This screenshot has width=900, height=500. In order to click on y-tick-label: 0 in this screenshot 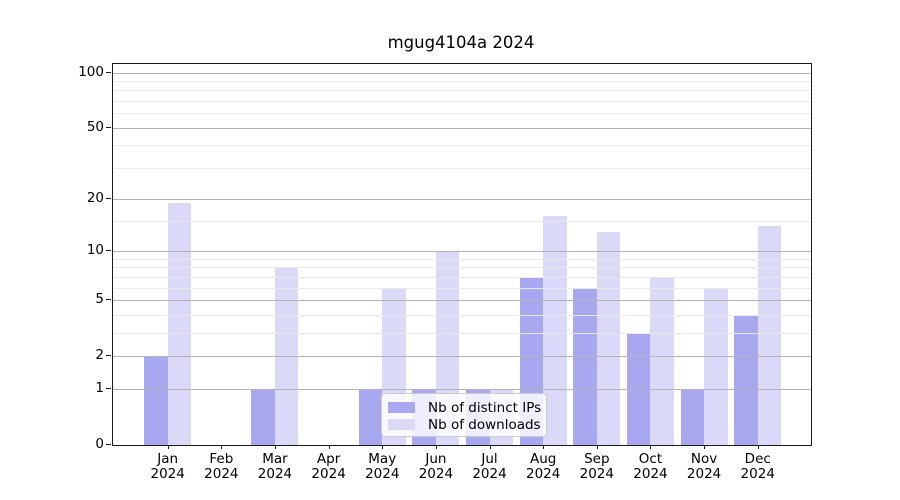, I will do `click(99, 443)`.